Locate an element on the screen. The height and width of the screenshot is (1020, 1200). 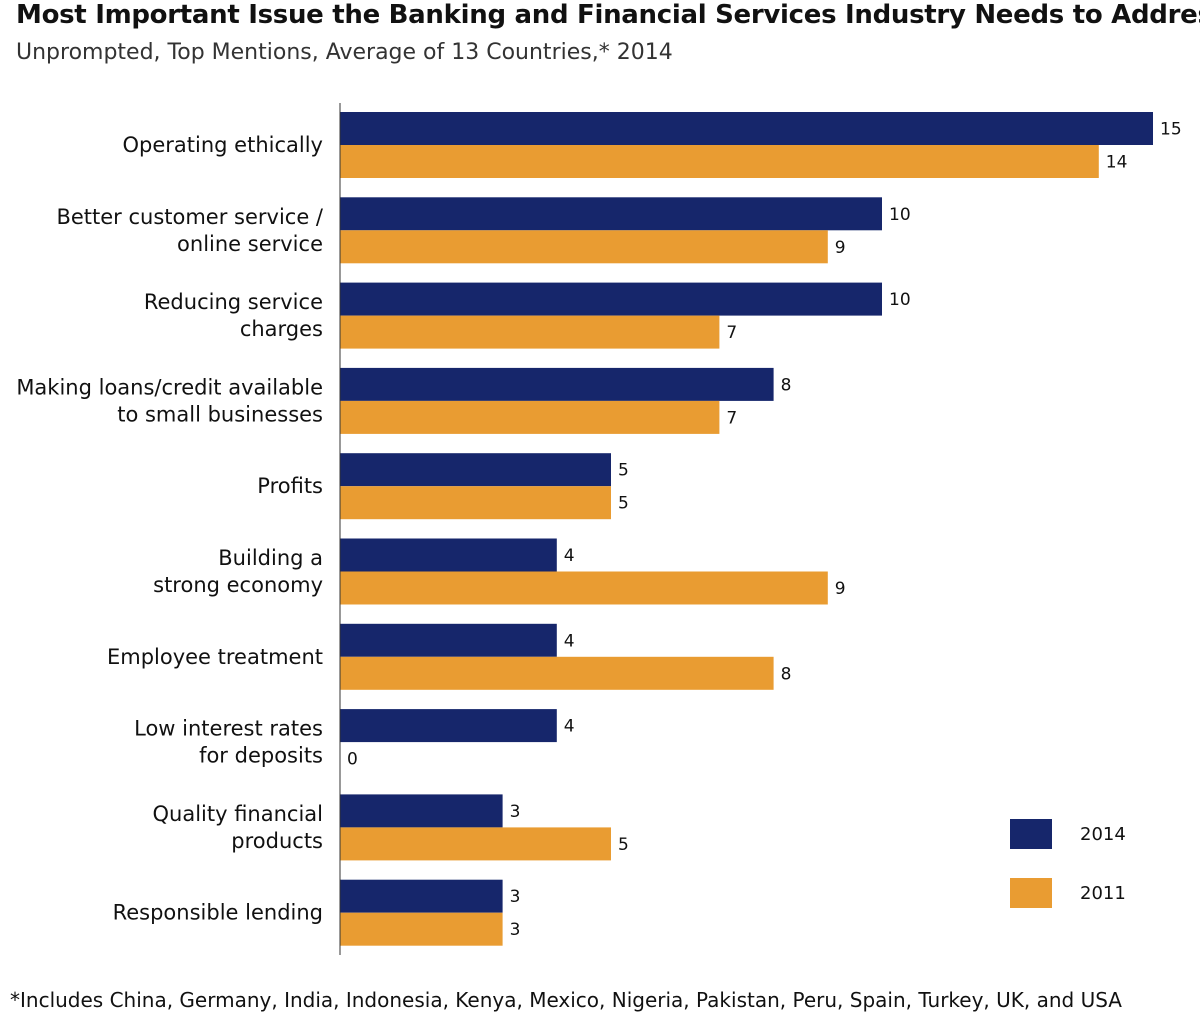
data-label: 0 is located at coordinates (352, 760).